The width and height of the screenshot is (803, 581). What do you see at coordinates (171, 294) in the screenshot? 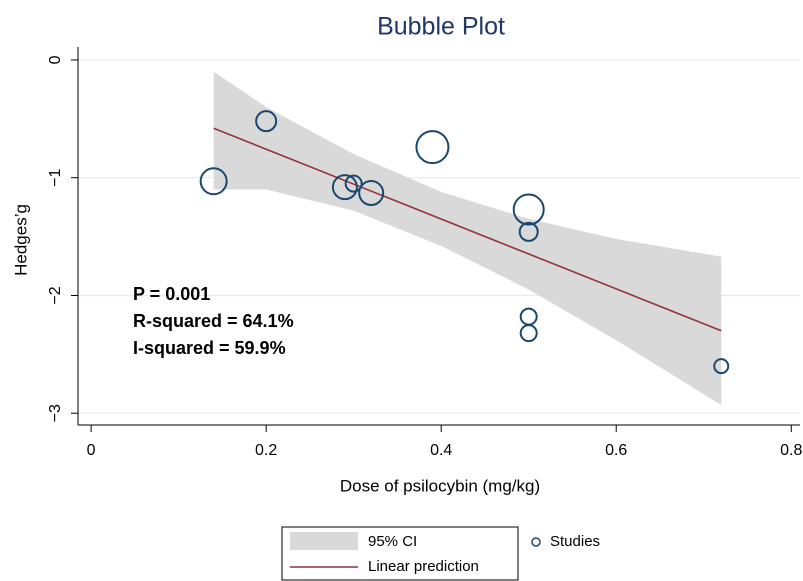
I see `annotation: P = 0.001` at bounding box center [171, 294].